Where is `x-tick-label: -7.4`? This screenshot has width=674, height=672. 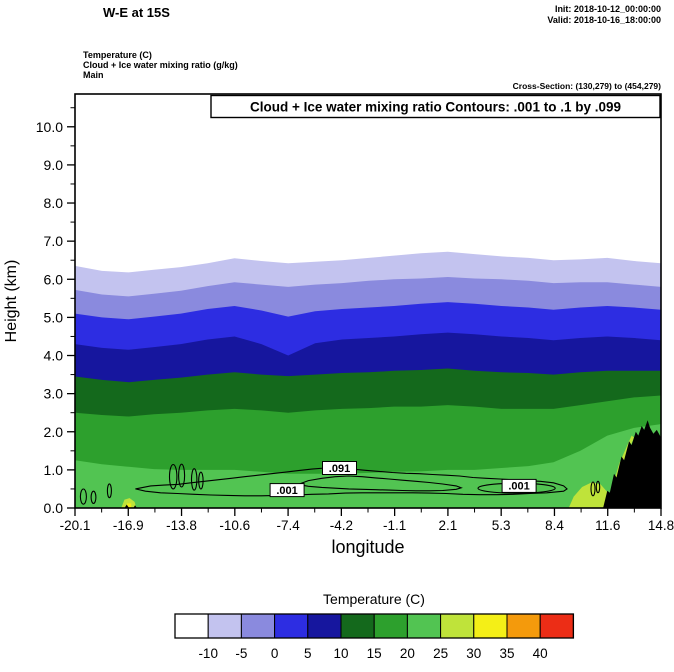 x-tick-label: -7.4 is located at coordinates (288, 525).